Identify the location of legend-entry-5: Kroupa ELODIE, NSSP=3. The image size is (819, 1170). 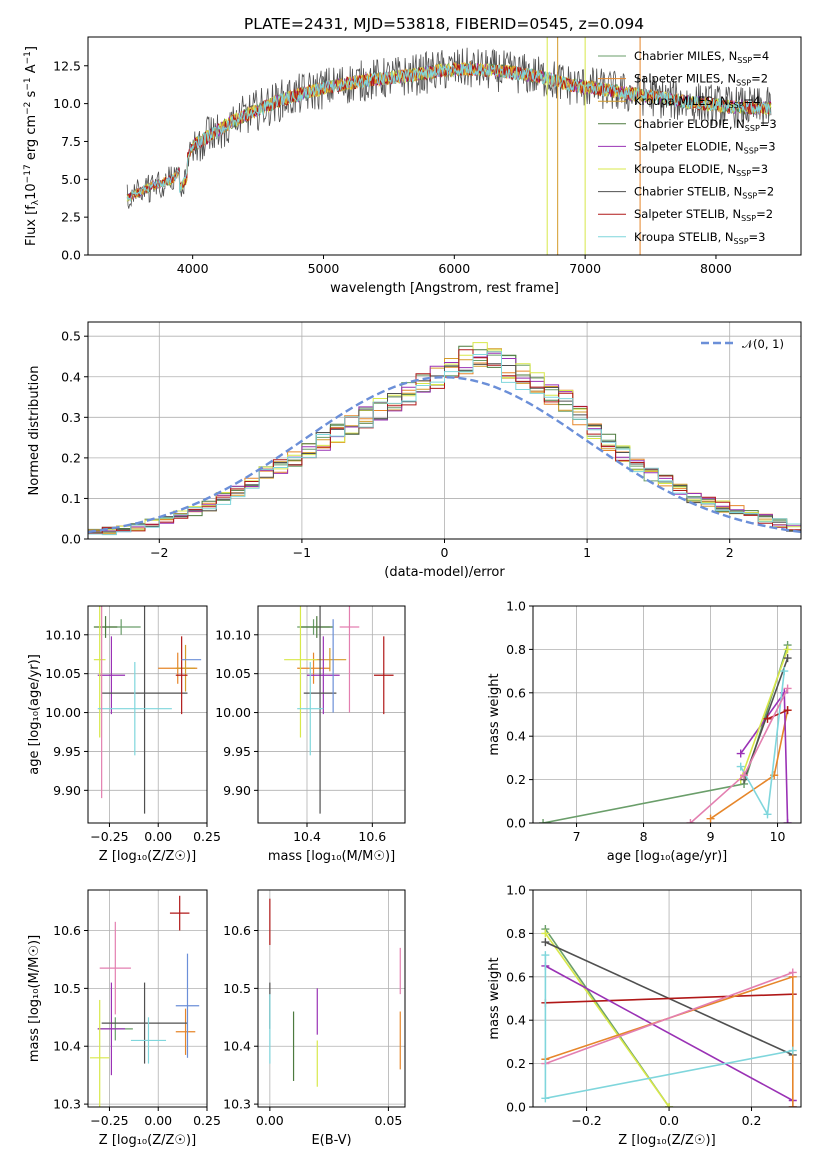
(701, 170).